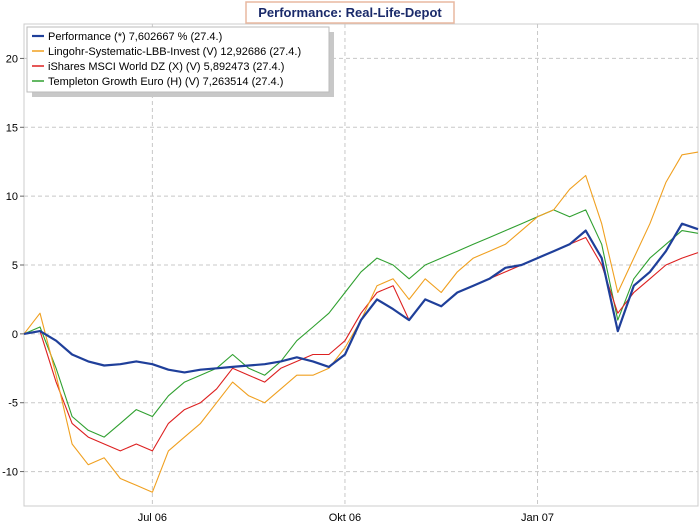 The image size is (700, 525). Describe the element at coordinates (10, 473) in the screenshot. I see `y-tick-label: -10` at that location.